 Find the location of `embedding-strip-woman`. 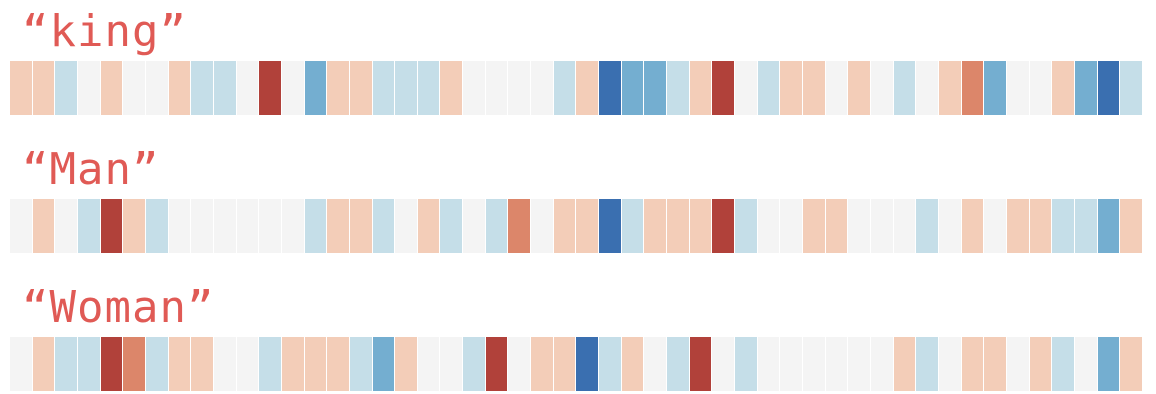

embedding-strip-woman is located at coordinates (576, 364).